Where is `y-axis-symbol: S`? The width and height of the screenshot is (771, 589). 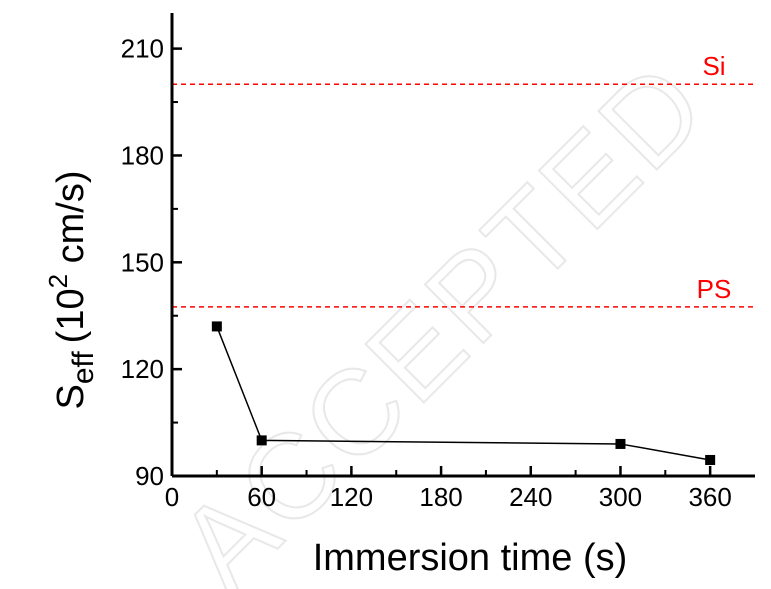 y-axis-symbol: S is located at coordinates (71, 396).